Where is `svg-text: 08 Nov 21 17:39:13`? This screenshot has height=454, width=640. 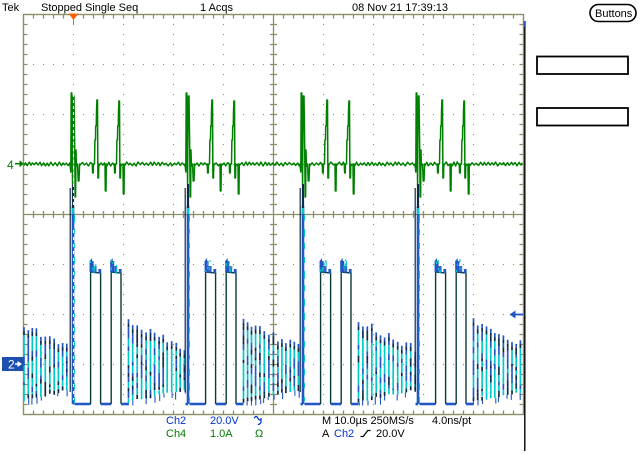 svg-text: 08 Nov 21 17:39:13 is located at coordinates (400, 8).